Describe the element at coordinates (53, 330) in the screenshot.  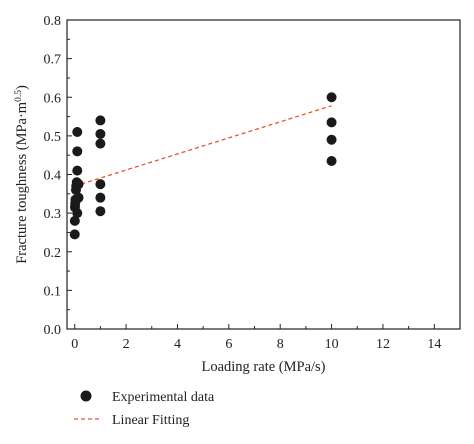
I see `y-tick-label: 0.0` at that location.